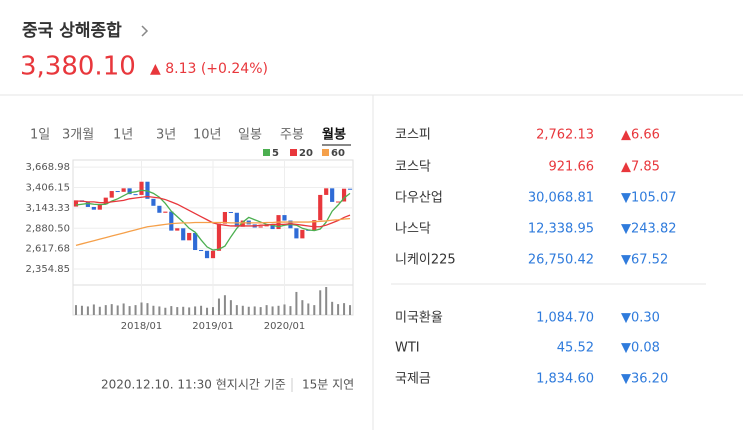 The width and height of the screenshot is (743, 430). What do you see at coordinates (47, 249) in the screenshot?
I see `y-tick-label: 2,617.68` at bounding box center [47, 249].